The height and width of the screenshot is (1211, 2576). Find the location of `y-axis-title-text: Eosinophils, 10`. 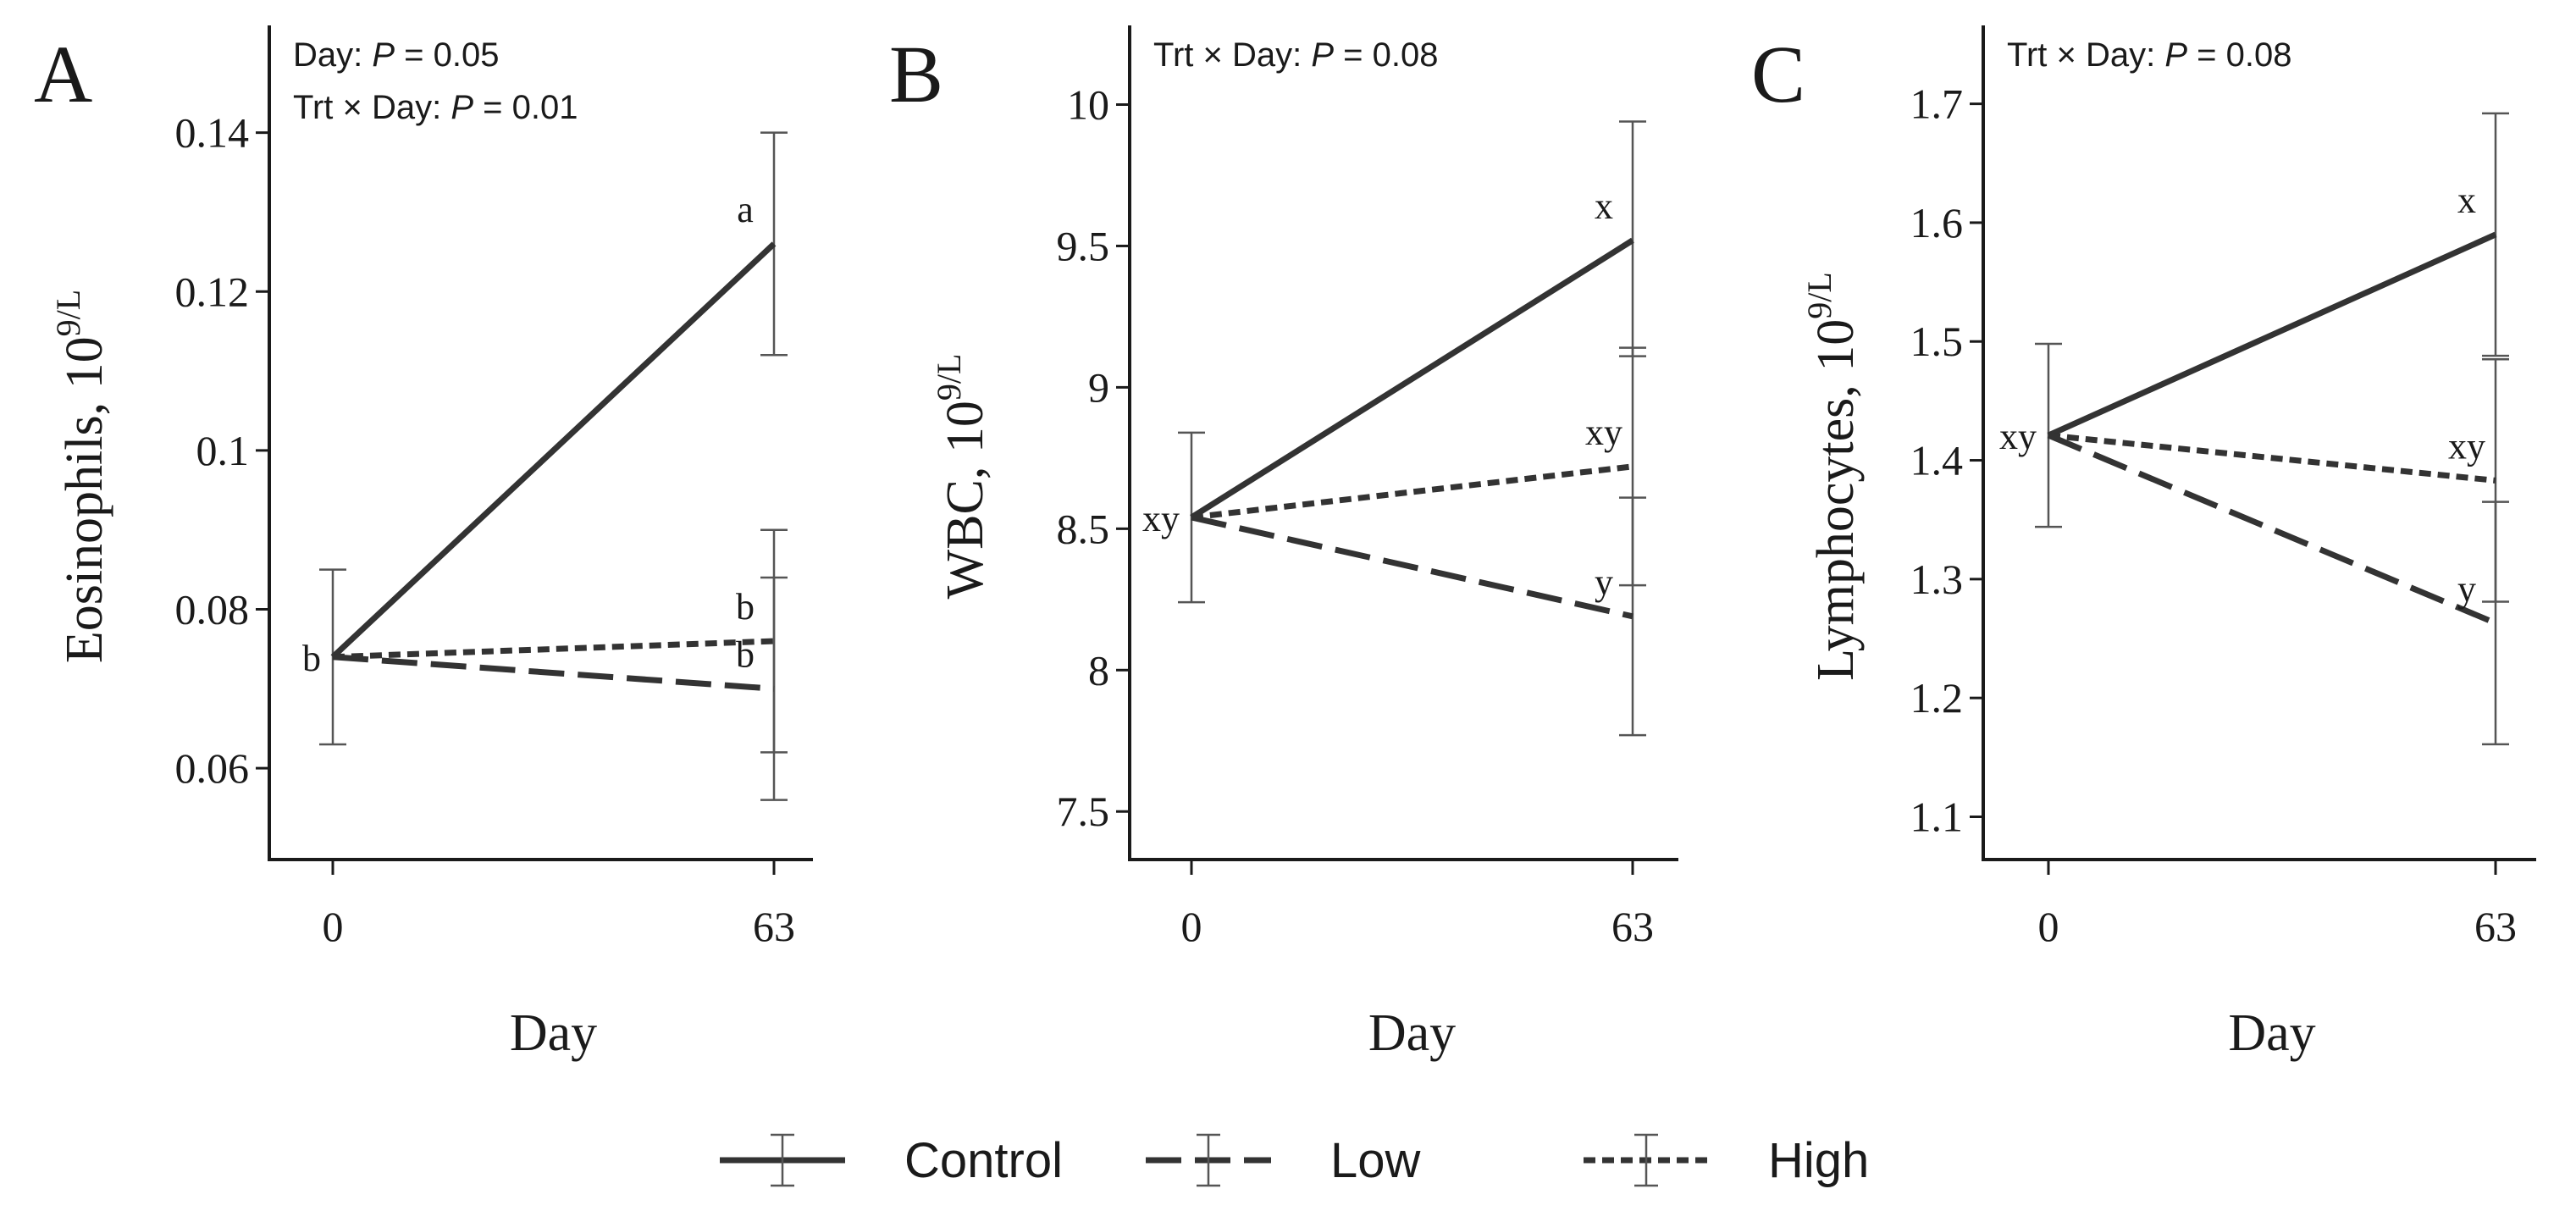

y-axis-title-text: Eosinophils, 10 is located at coordinates (84, 499).